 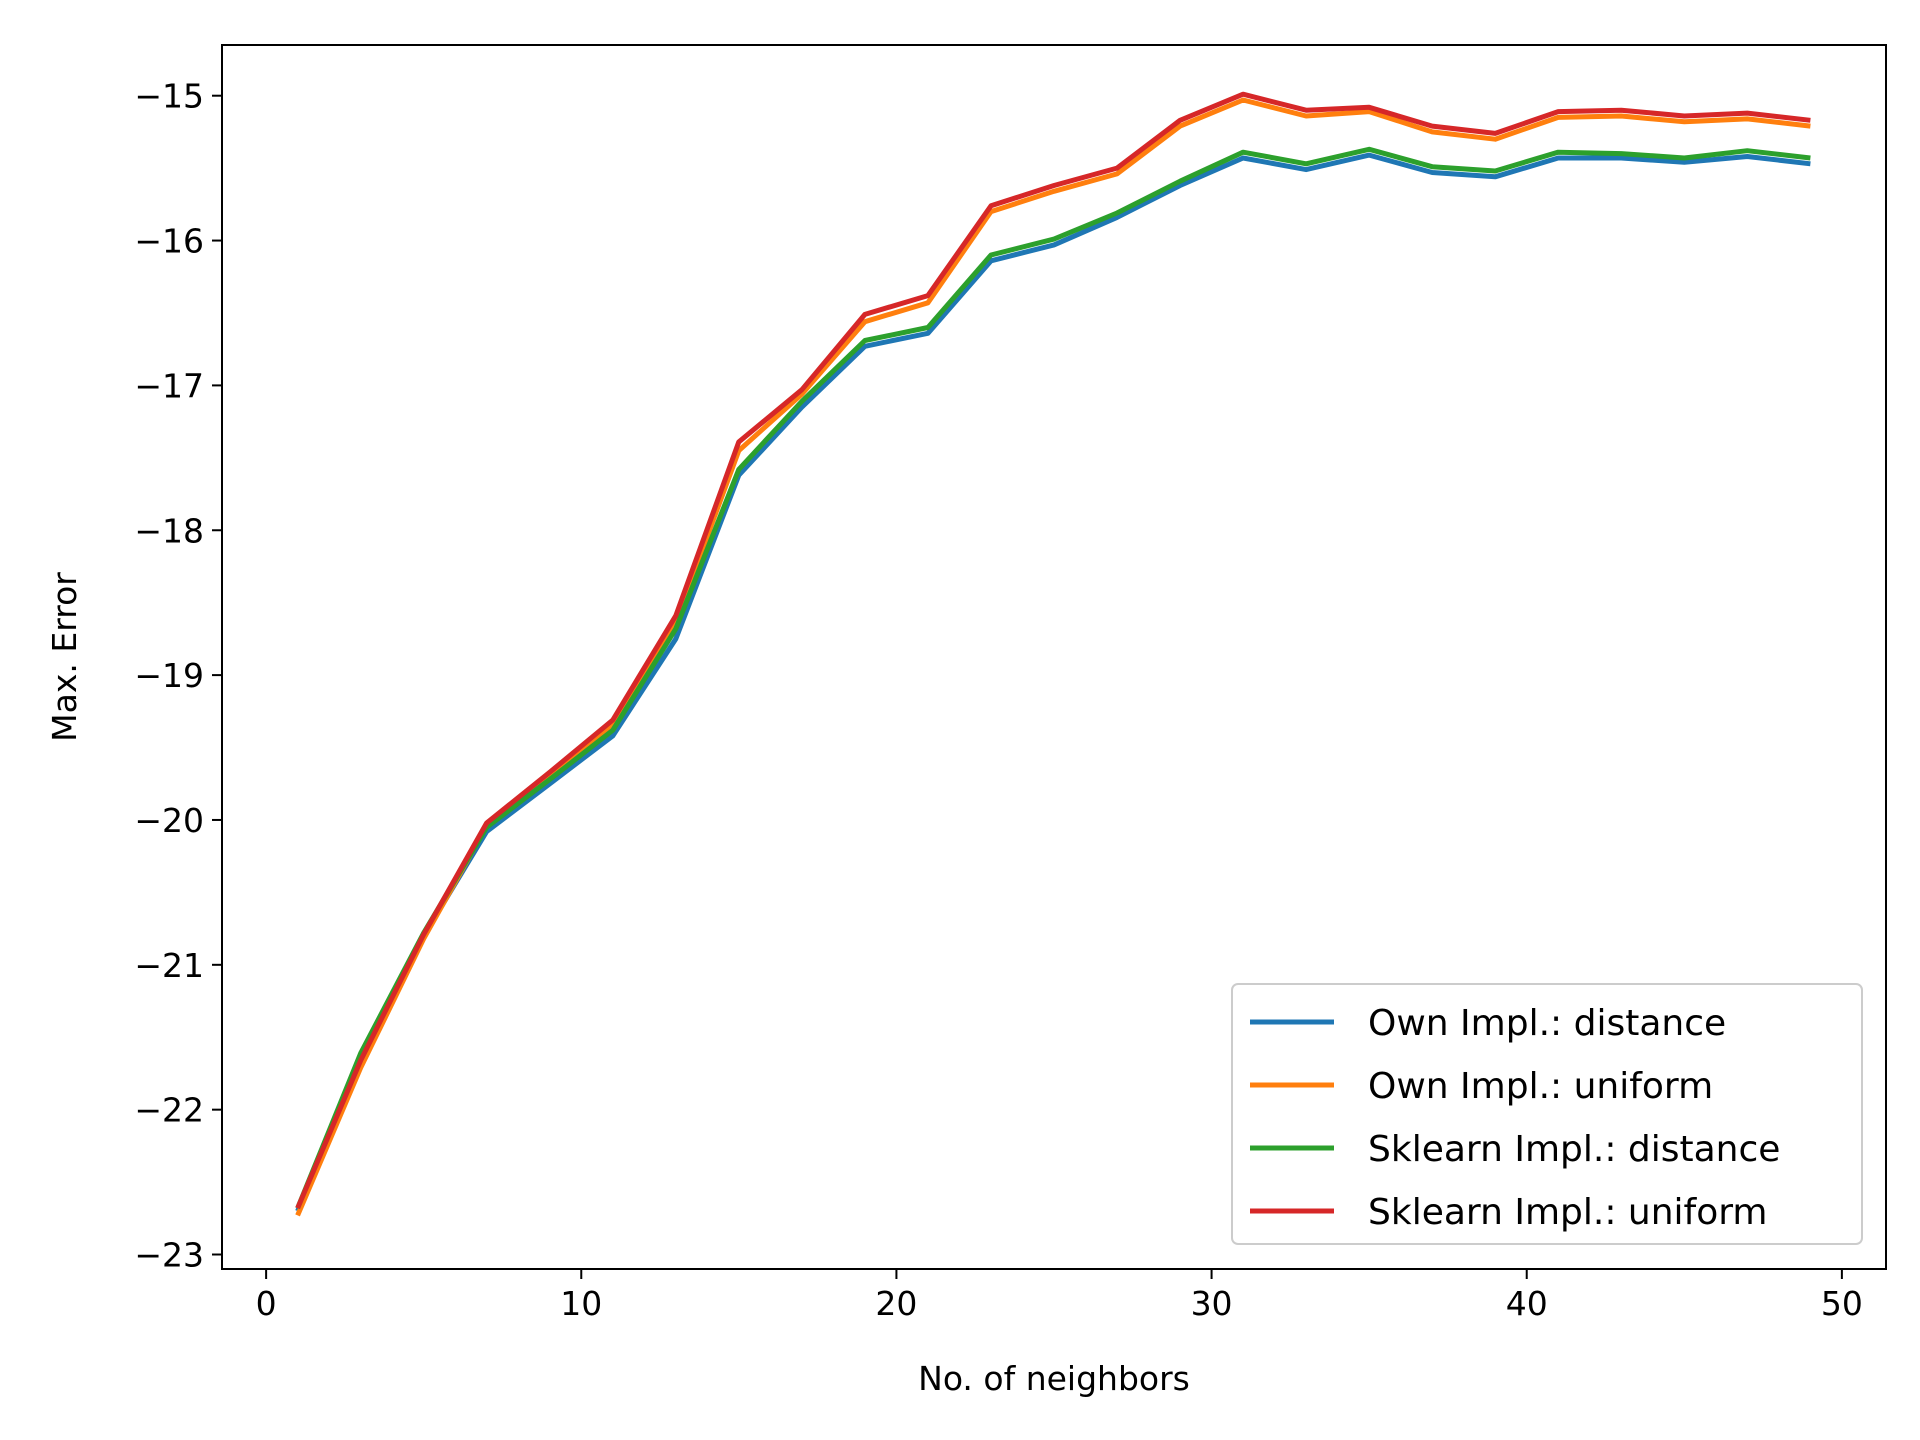 I want to click on y-axis-title: Max. Error, so click(x=64, y=657).